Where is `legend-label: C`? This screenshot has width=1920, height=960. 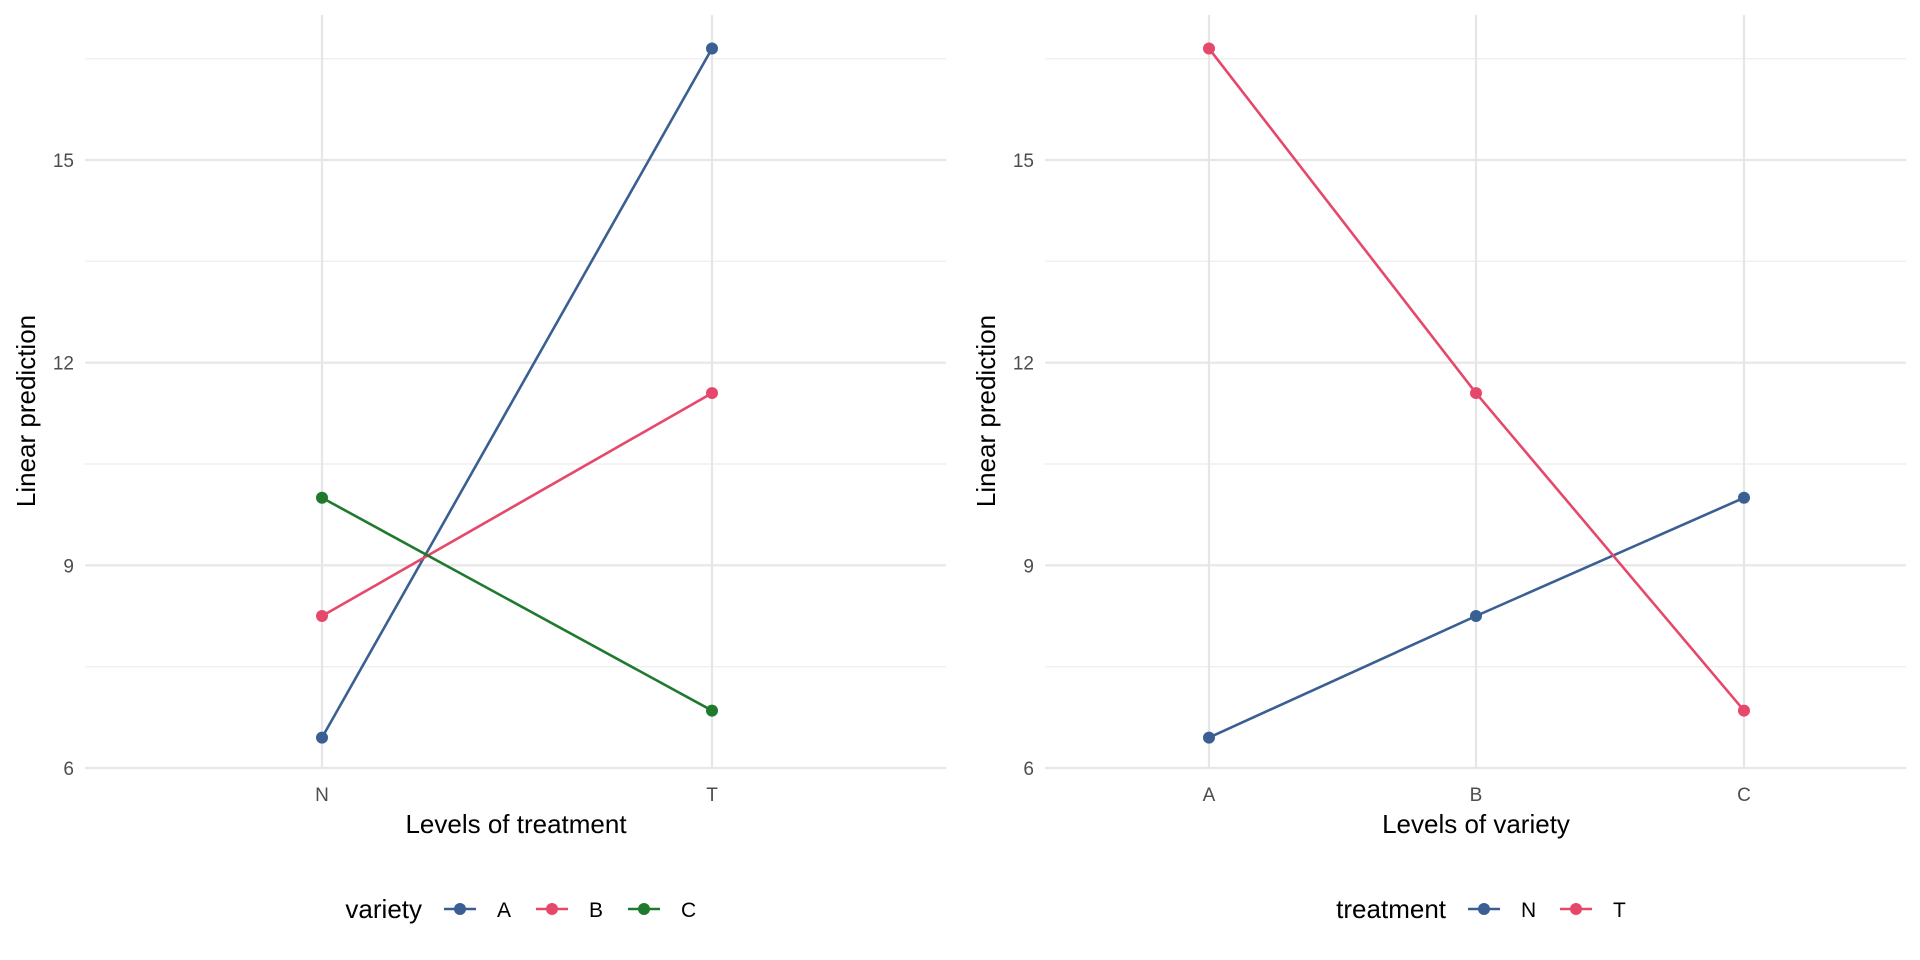 legend-label: C is located at coordinates (688, 910).